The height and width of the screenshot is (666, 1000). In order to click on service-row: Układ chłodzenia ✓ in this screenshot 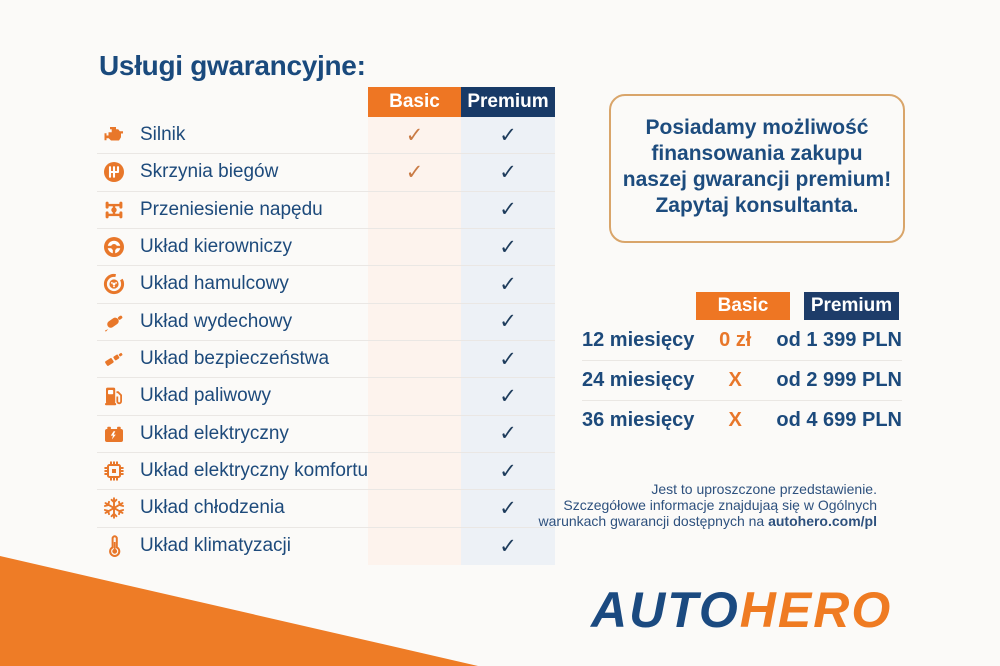, I will do `click(326, 509)`.